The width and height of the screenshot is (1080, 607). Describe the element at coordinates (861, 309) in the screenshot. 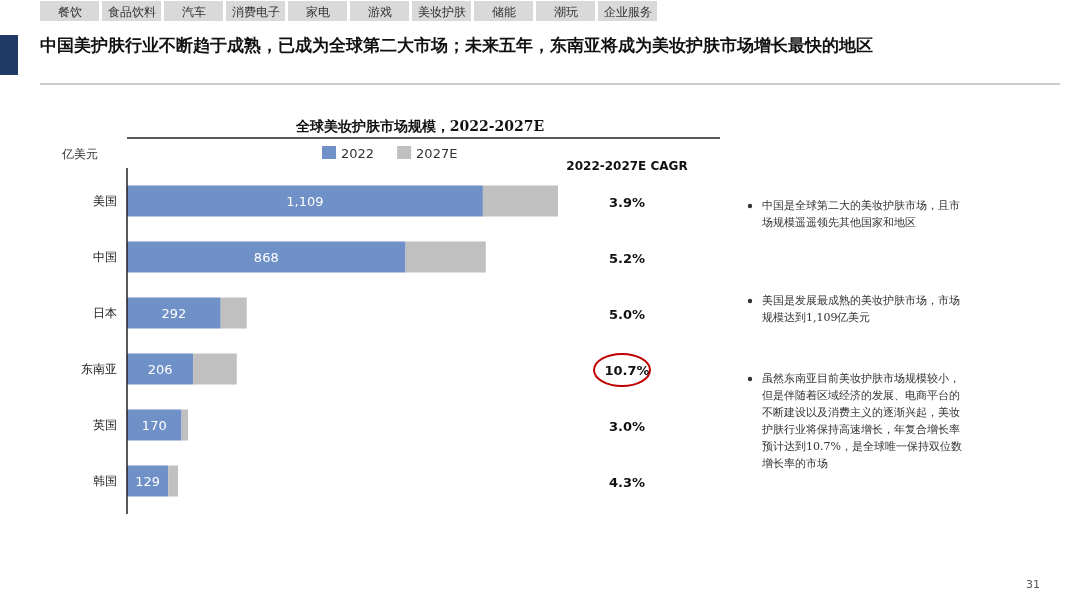

I see `text: 美国是发展最成熟的美妆护肤市场，市场规模达到1,109亿美元` at that location.